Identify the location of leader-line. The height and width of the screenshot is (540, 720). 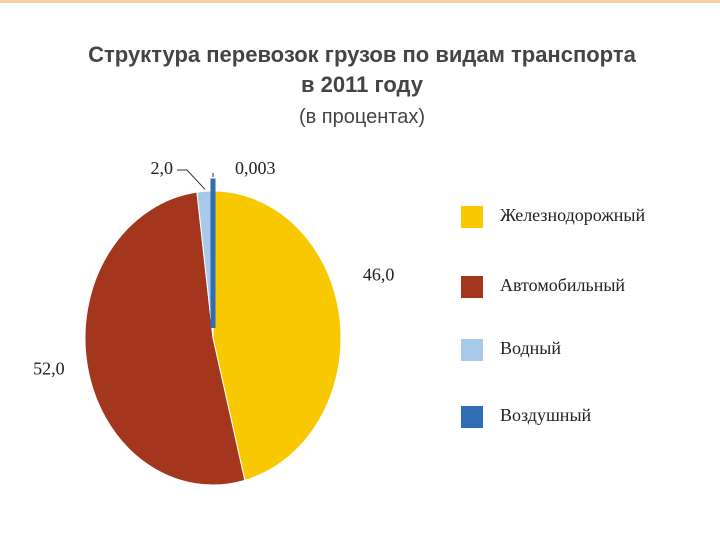
(191, 179).